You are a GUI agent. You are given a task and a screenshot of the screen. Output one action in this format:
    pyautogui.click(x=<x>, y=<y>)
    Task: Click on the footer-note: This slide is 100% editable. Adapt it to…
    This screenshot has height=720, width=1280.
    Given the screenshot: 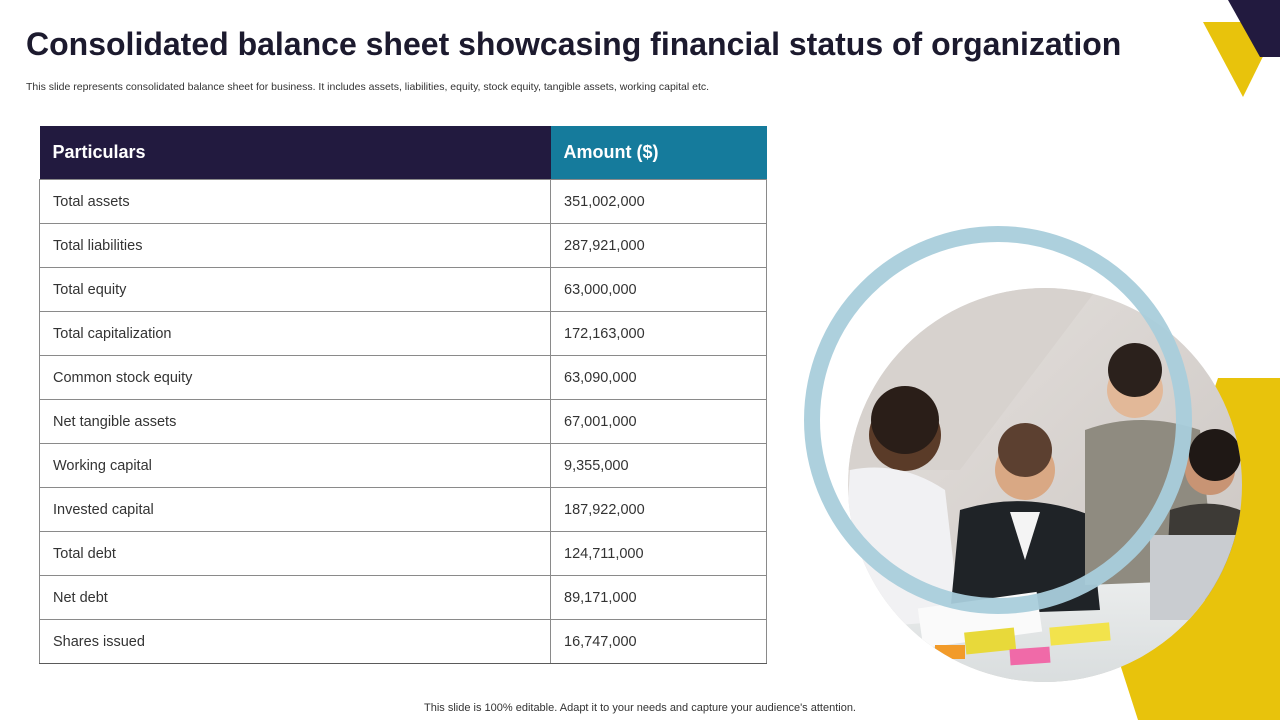 What is the action you would take?
    pyautogui.click(x=640, y=708)
    